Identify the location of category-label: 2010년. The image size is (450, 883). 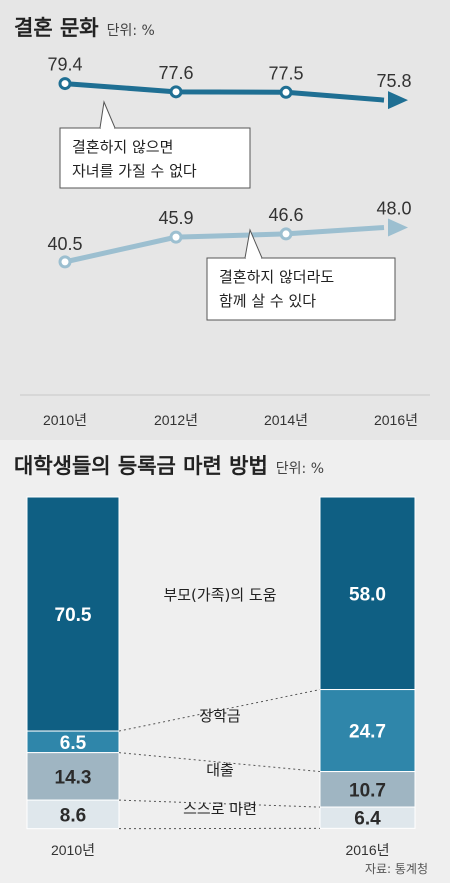
(73, 850).